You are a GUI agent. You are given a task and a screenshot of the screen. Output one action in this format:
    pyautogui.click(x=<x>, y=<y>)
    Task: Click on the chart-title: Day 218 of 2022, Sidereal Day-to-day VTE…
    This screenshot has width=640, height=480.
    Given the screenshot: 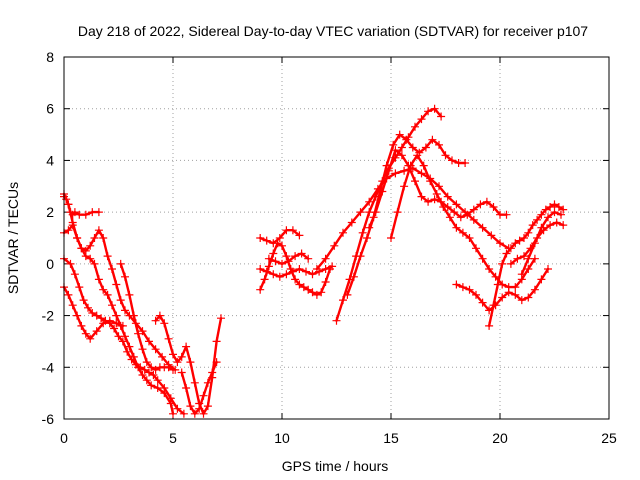 What is the action you would take?
    pyautogui.click(x=333, y=31)
    